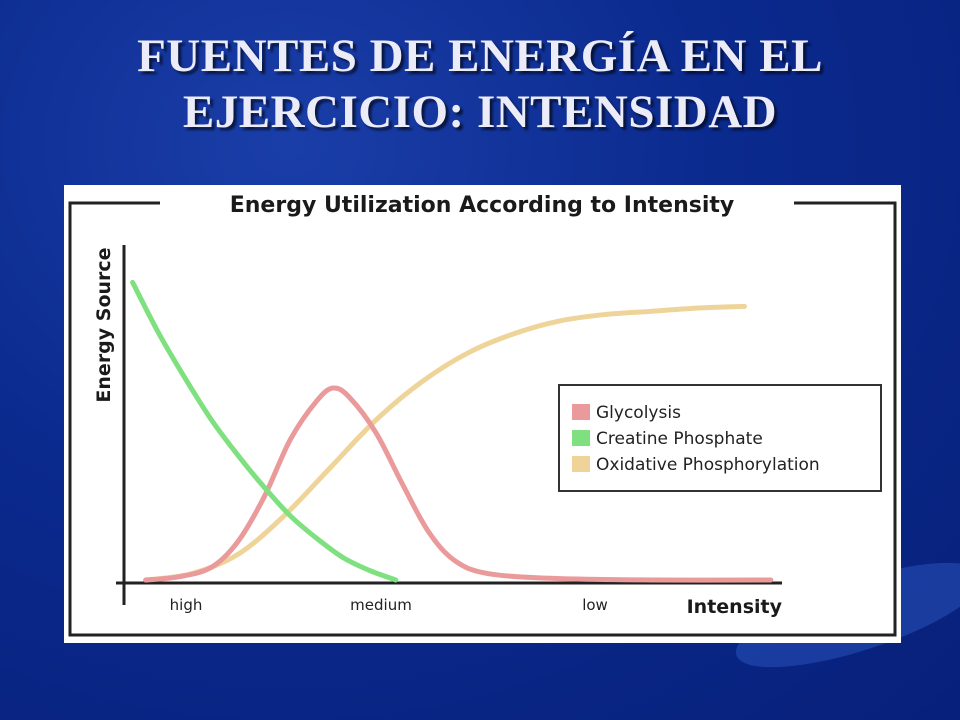 The image size is (960, 720). What do you see at coordinates (480, 112) in the screenshot?
I see `slide-title-line-2: EJERCICIO: INTENSIDAD` at bounding box center [480, 112].